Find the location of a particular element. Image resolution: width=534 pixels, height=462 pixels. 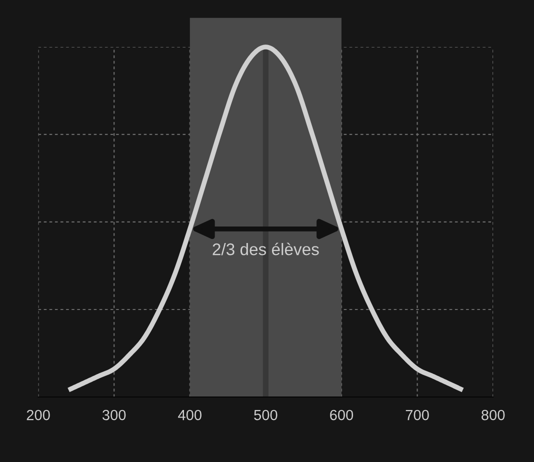

x-tick-label: 700 is located at coordinates (417, 415).